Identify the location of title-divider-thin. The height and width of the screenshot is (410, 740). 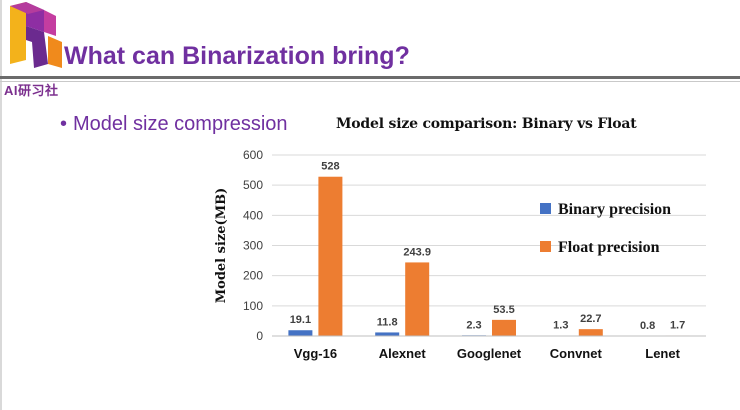
(370, 81).